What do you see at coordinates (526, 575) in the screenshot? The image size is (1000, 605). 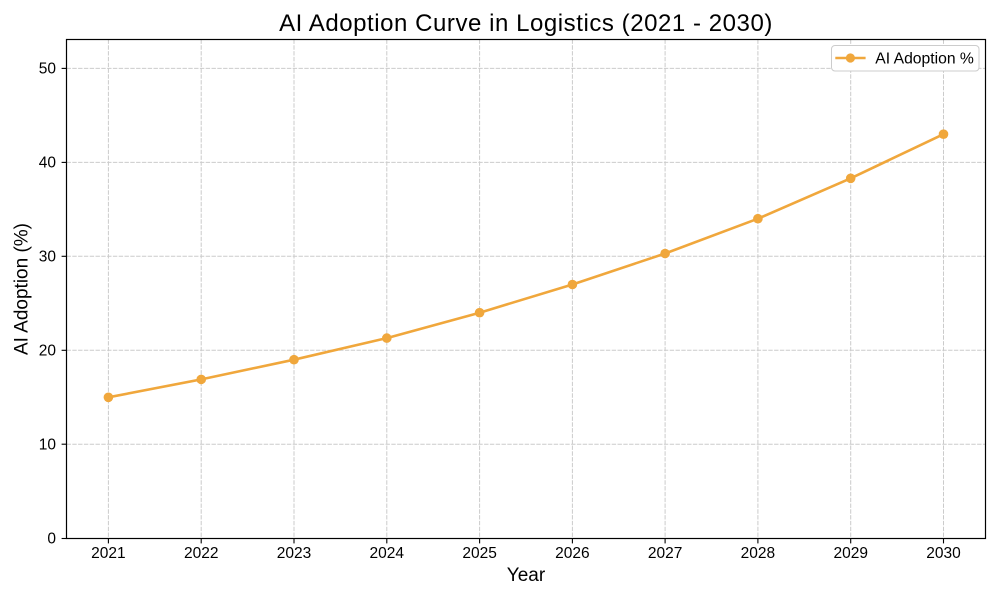 I see `svg-text: Year` at bounding box center [526, 575].